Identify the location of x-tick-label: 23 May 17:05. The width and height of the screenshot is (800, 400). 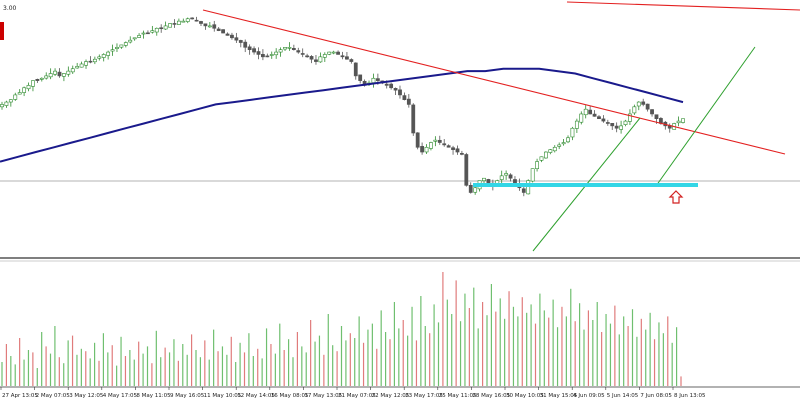
(424, 396).